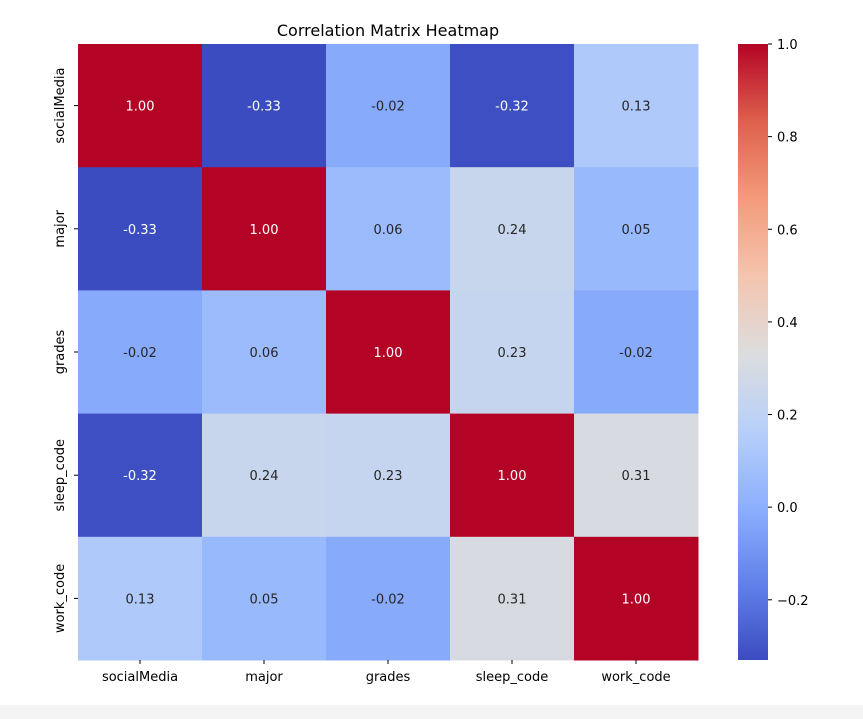  What do you see at coordinates (388, 677) in the screenshot?
I see `x-tick-label: grades` at bounding box center [388, 677].